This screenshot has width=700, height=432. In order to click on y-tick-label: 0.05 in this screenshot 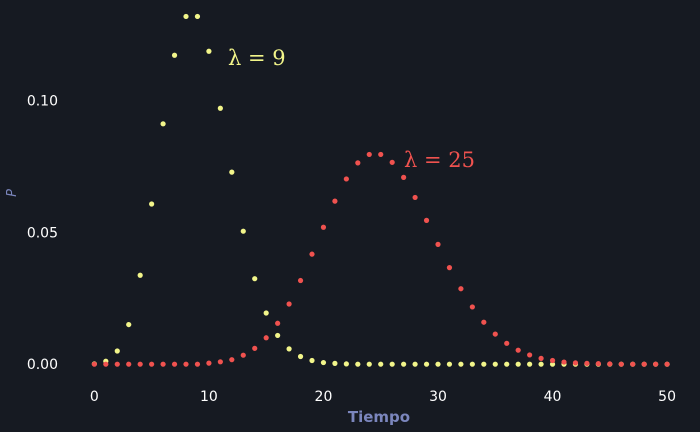, I will do `click(42, 233)`.